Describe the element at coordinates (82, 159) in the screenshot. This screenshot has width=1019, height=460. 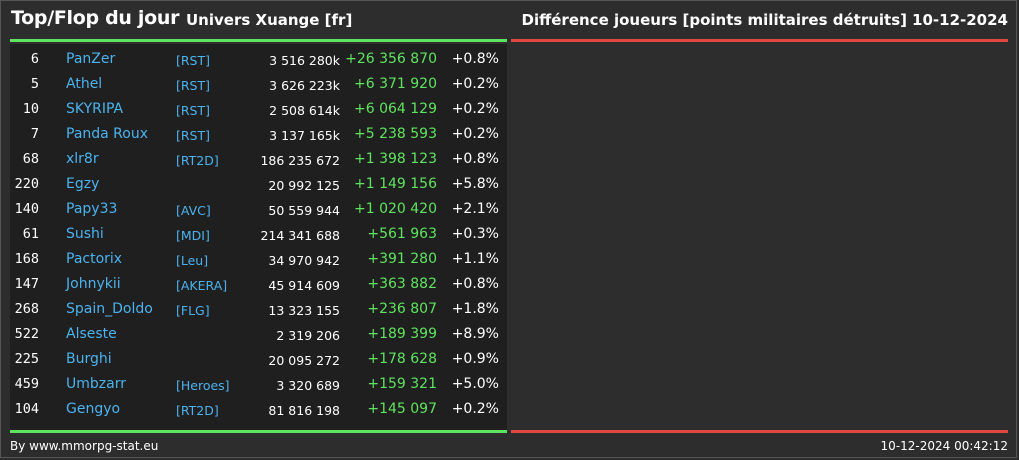
I see `player-name-link: xlr8r` at that location.